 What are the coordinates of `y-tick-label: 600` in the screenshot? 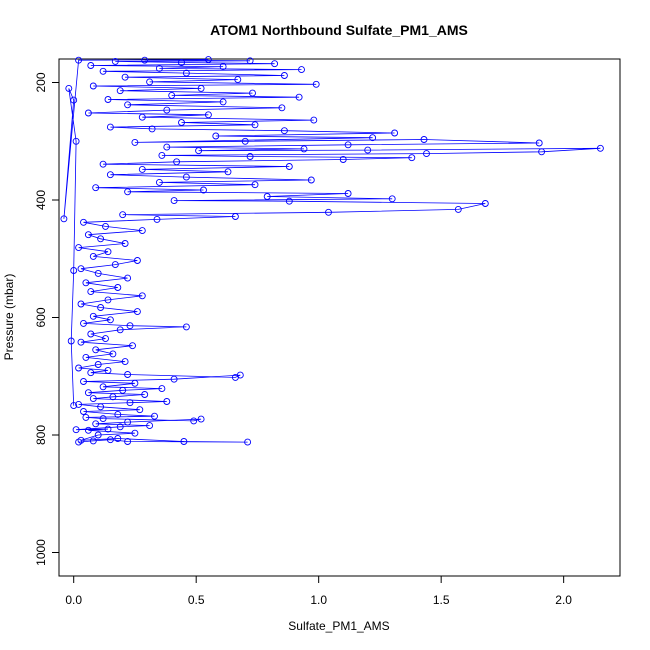 It's located at (41, 317).